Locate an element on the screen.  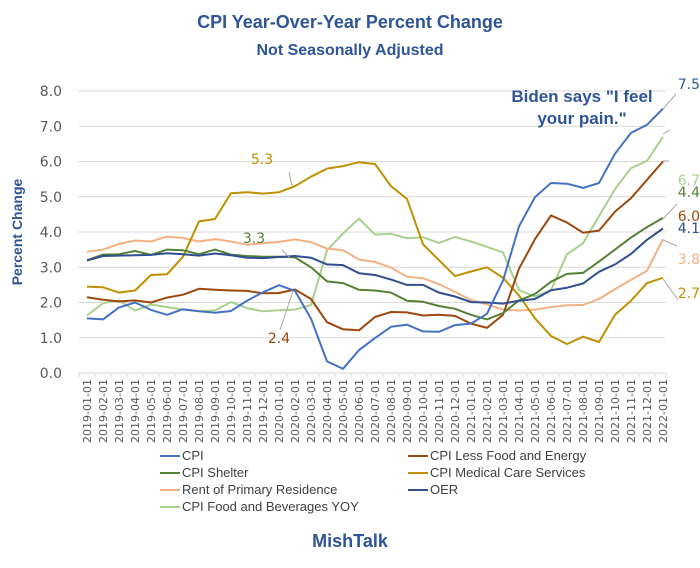
x-tick-label: 2020-08-01 is located at coordinates (391, 411).